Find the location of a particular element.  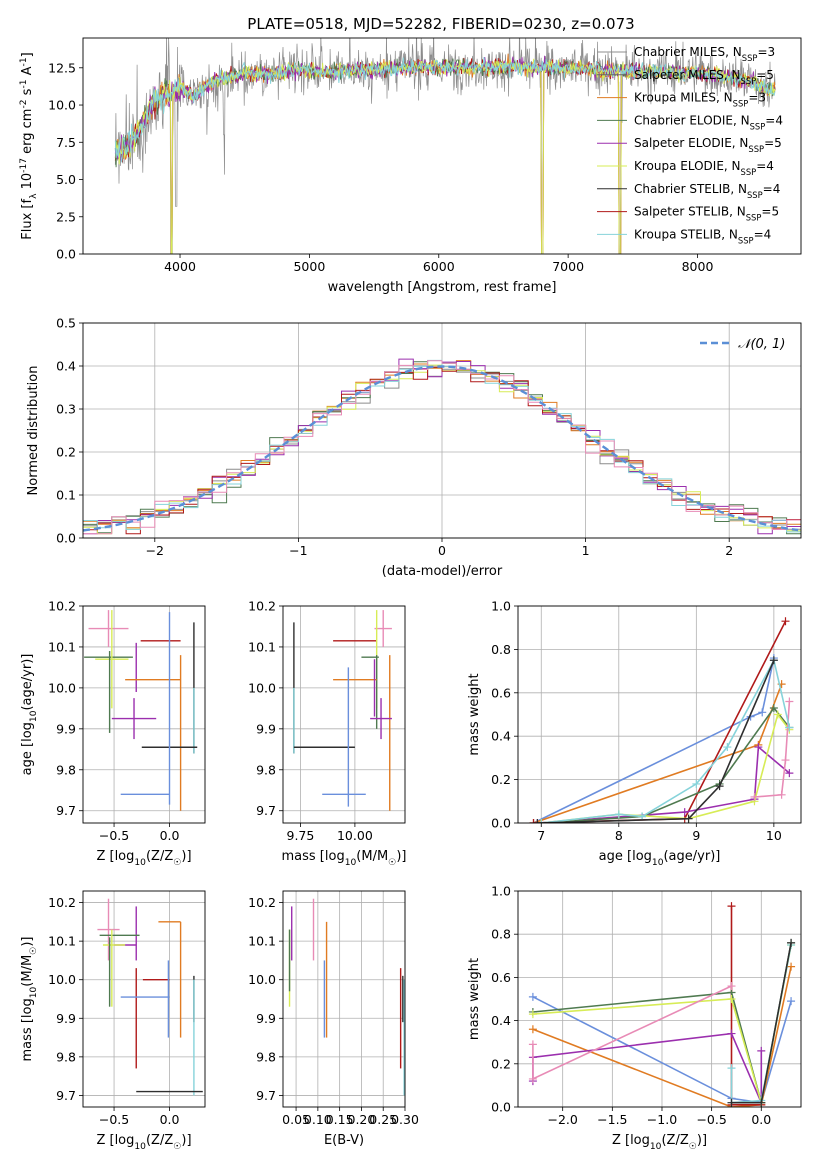

y-axis-label: mass [log10(M/M☉)] is located at coordinates (29, 999).